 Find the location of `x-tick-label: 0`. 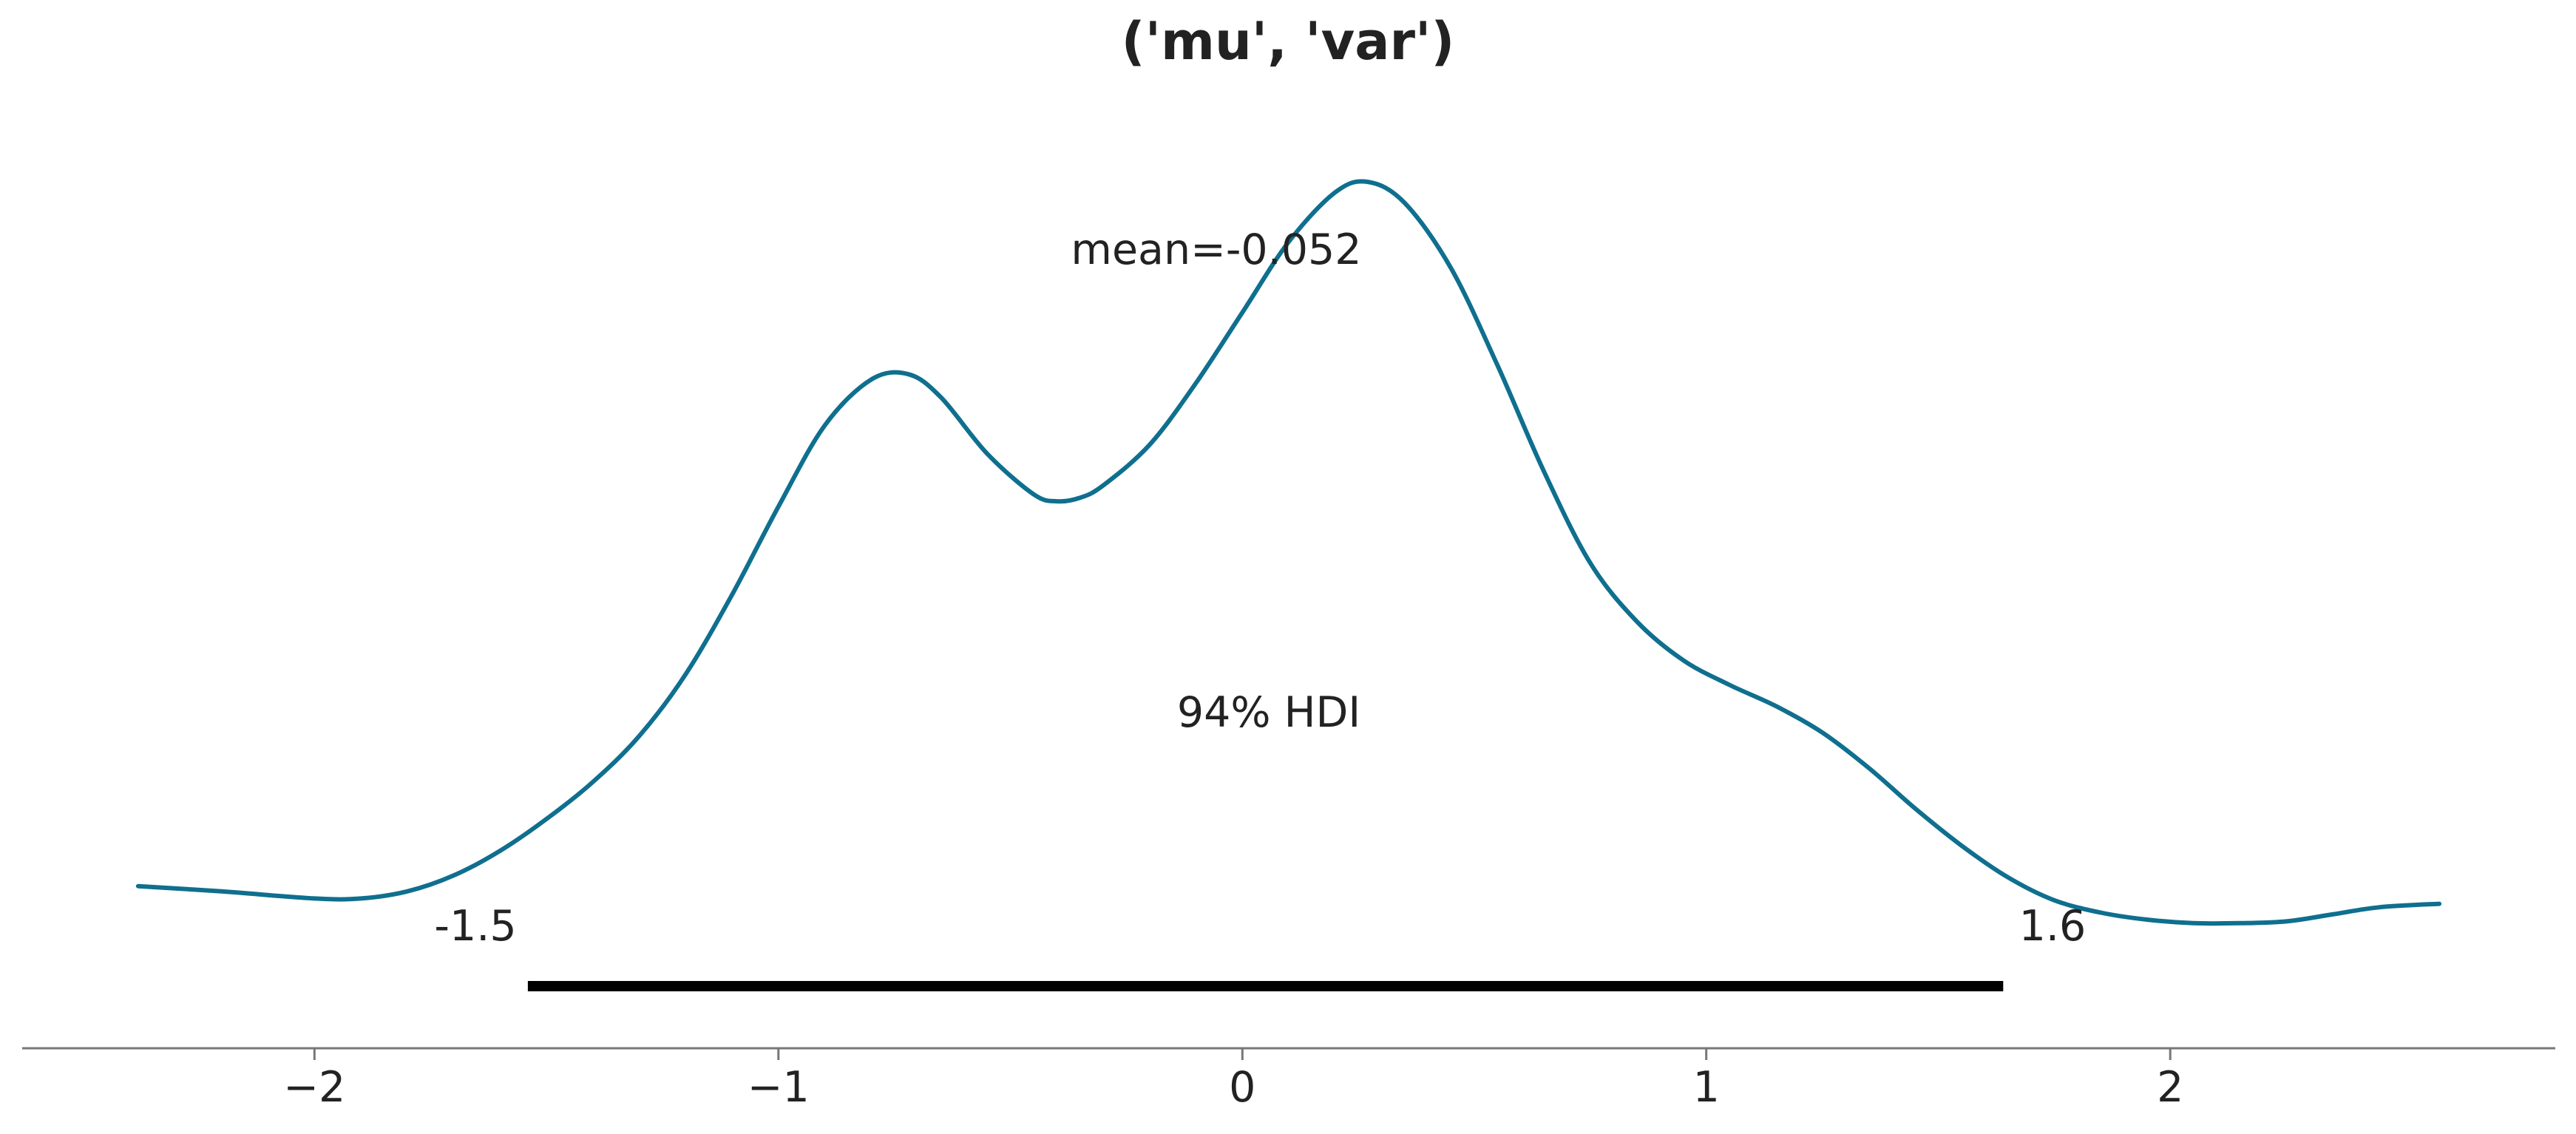

x-tick-label: 0 is located at coordinates (1242, 1087).